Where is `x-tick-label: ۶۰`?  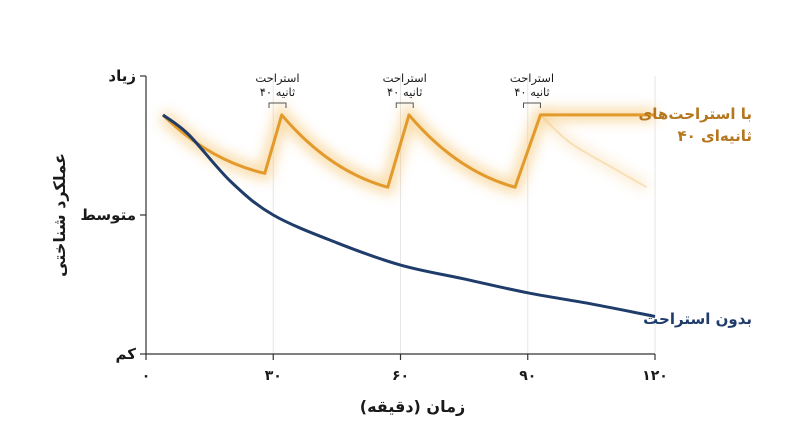 x-tick-label: ۶۰ is located at coordinates (400, 376).